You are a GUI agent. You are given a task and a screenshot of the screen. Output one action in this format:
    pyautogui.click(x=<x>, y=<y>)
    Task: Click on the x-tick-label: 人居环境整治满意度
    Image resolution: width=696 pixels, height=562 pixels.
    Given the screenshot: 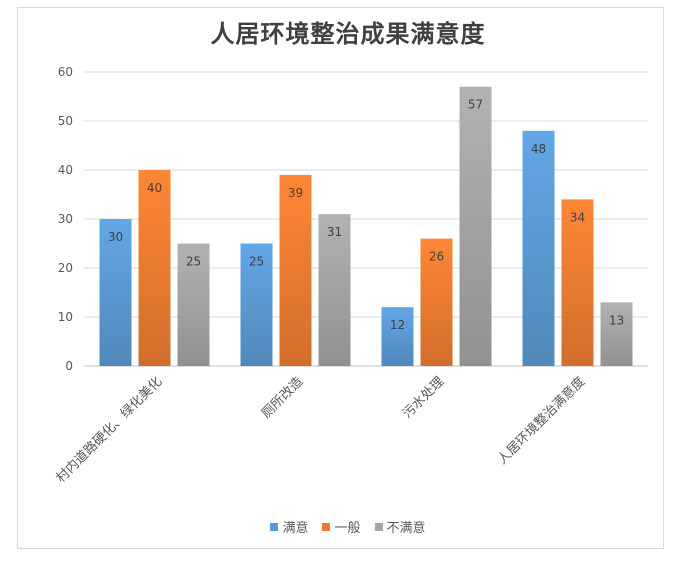 What is the action you would take?
    pyautogui.click(x=541, y=421)
    